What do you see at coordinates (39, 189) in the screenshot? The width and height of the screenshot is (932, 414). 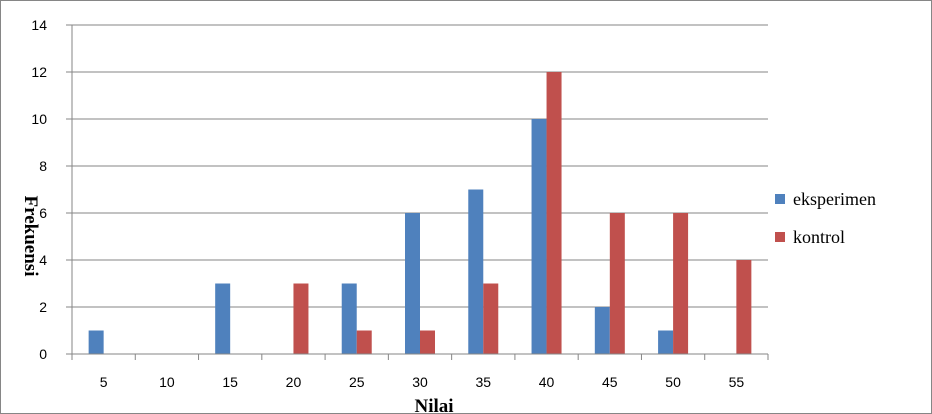 I see `y-tick-labels: 0 2 4 6 8 10 12 14` at bounding box center [39, 189].